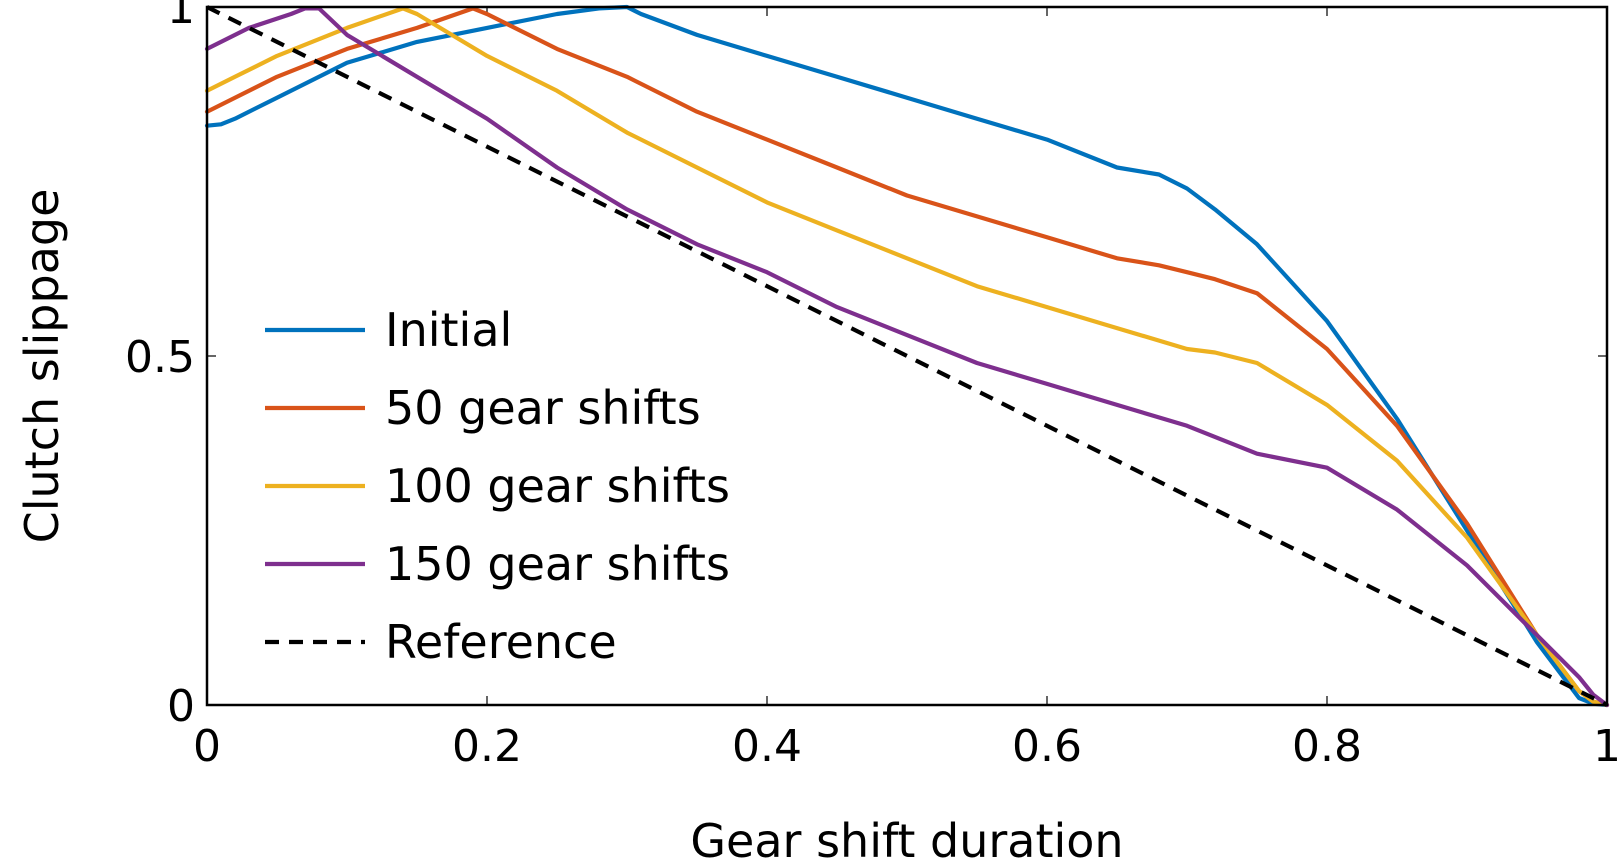 This screenshot has width=1623, height=867. I want to click on x-tick-label: 0.2, so click(487, 746).